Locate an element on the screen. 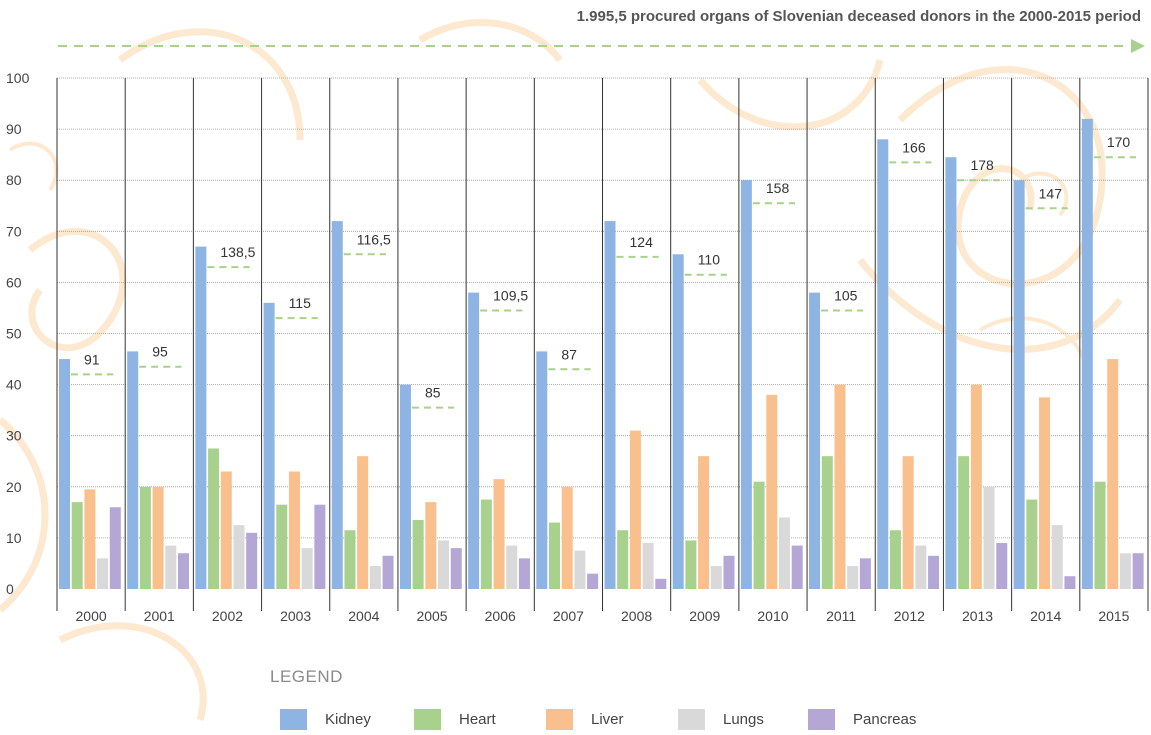 This screenshot has width=1151, height=735. bar-kidney-2015 is located at coordinates (1087, 353).